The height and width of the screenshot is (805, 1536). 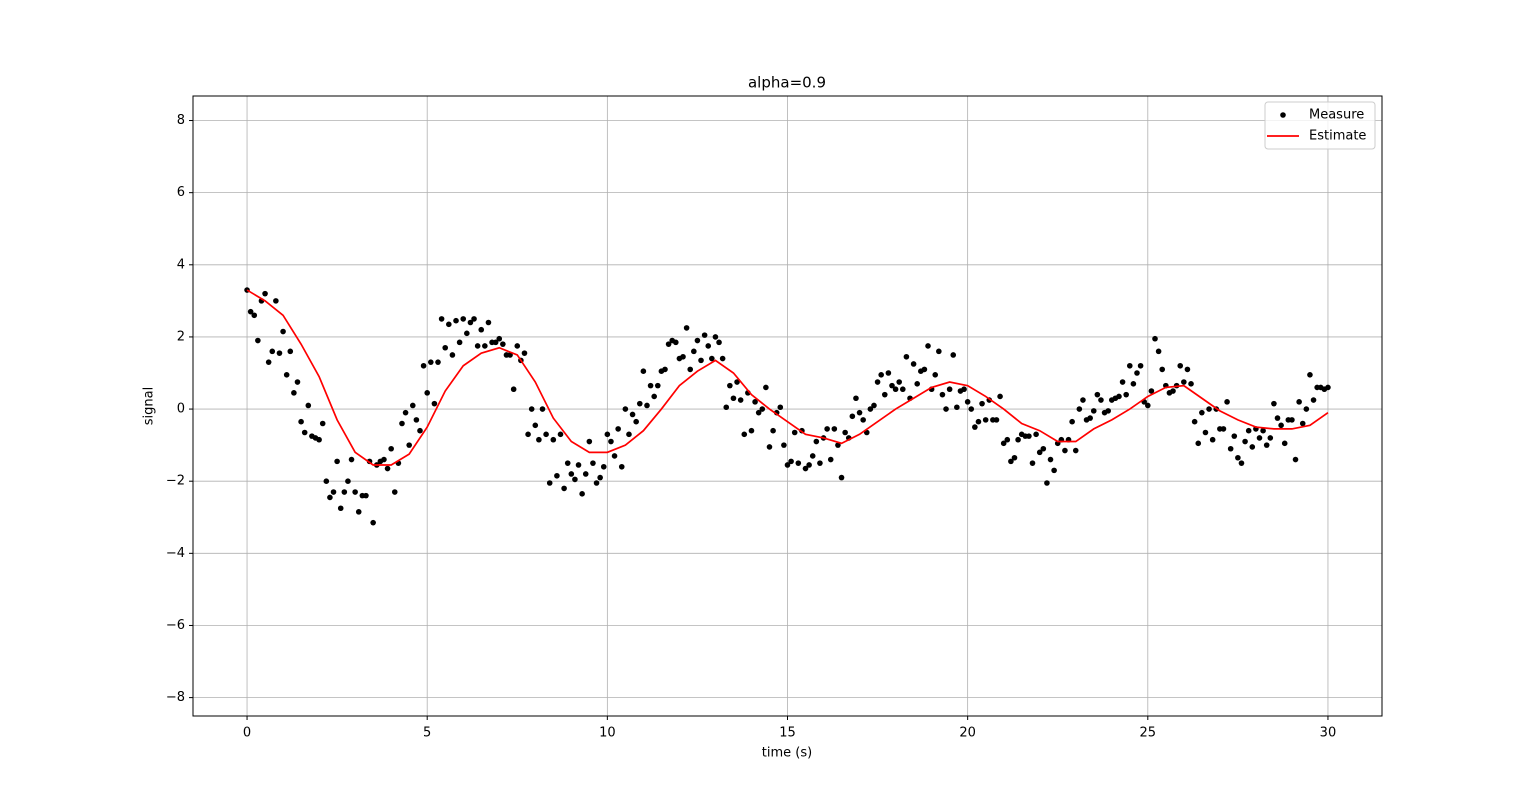 What do you see at coordinates (1320, 125) in the screenshot?
I see `legend-box` at bounding box center [1320, 125].